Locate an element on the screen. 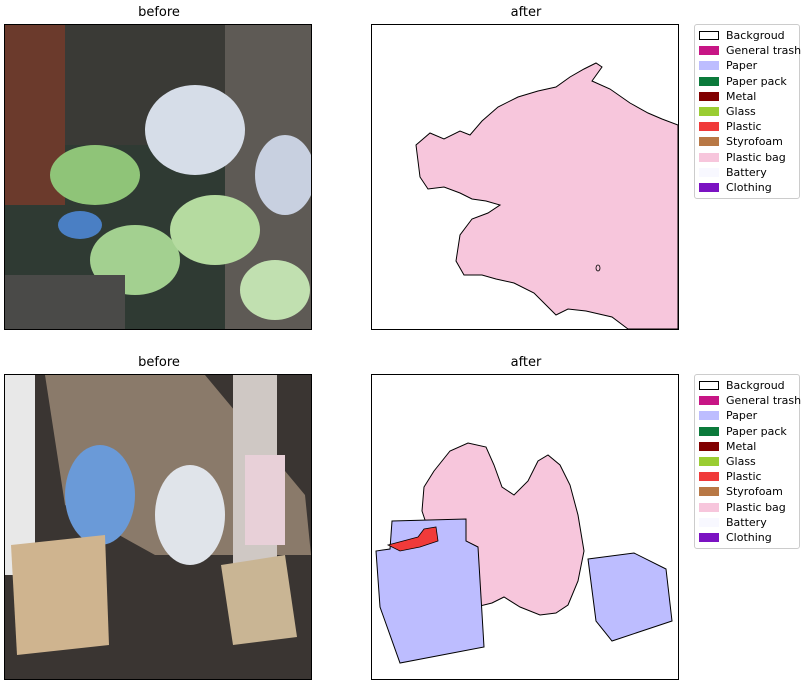  plastic-region is located at coordinates (412, 539).